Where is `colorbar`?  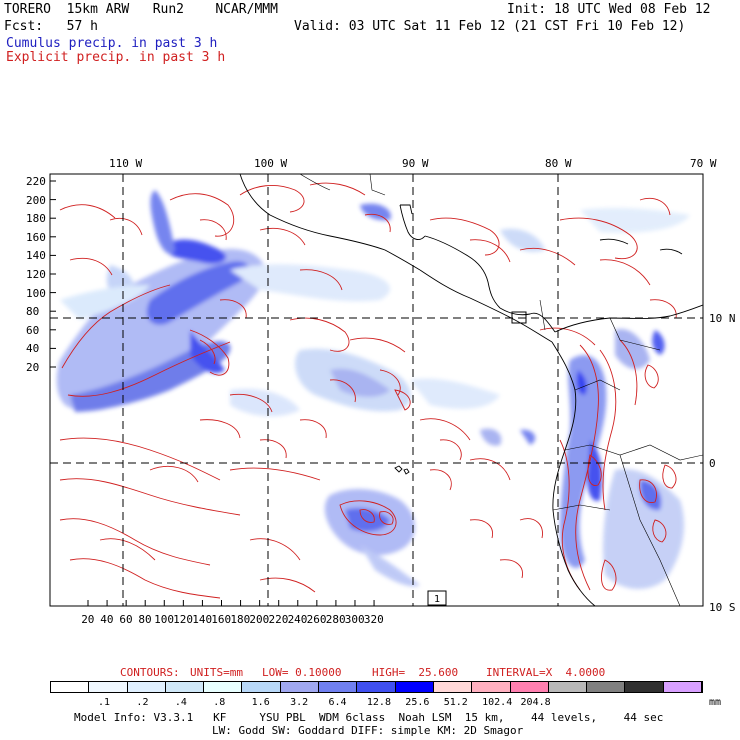 colorbar is located at coordinates (376, 687).